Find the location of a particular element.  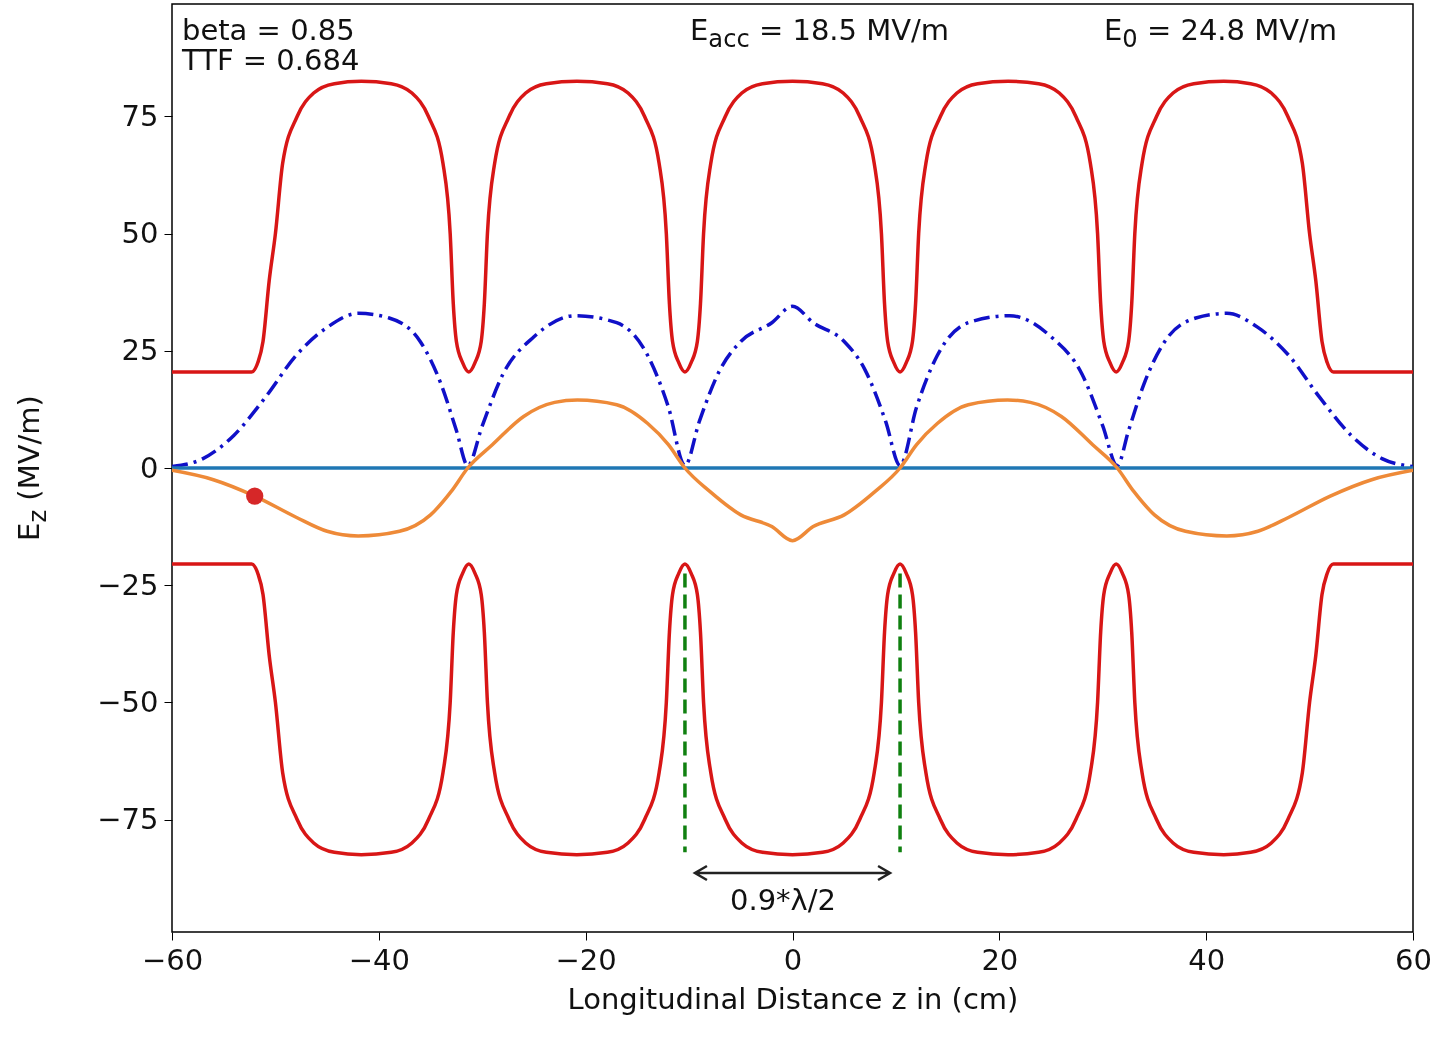

x-tick-label: 40 is located at coordinates (1207, 959).